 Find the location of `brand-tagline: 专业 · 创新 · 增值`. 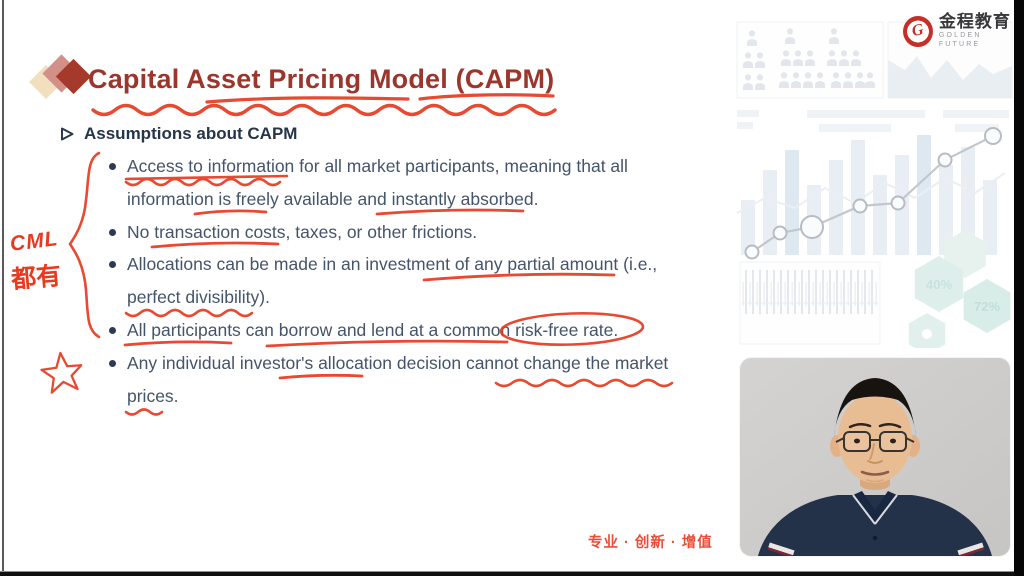

brand-tagline: 专业 · 创新 · 增值 is located at coordinates (650, 543).